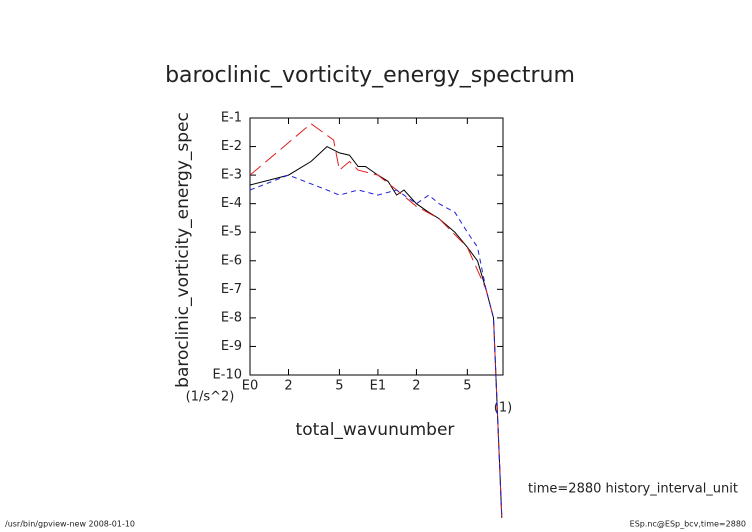 This screenshot has height=532, width=752. What do you see at coordinates (231, 146) in the screenshot?
I see `y-tick-label: E-2` at bounding box center [231, 146].